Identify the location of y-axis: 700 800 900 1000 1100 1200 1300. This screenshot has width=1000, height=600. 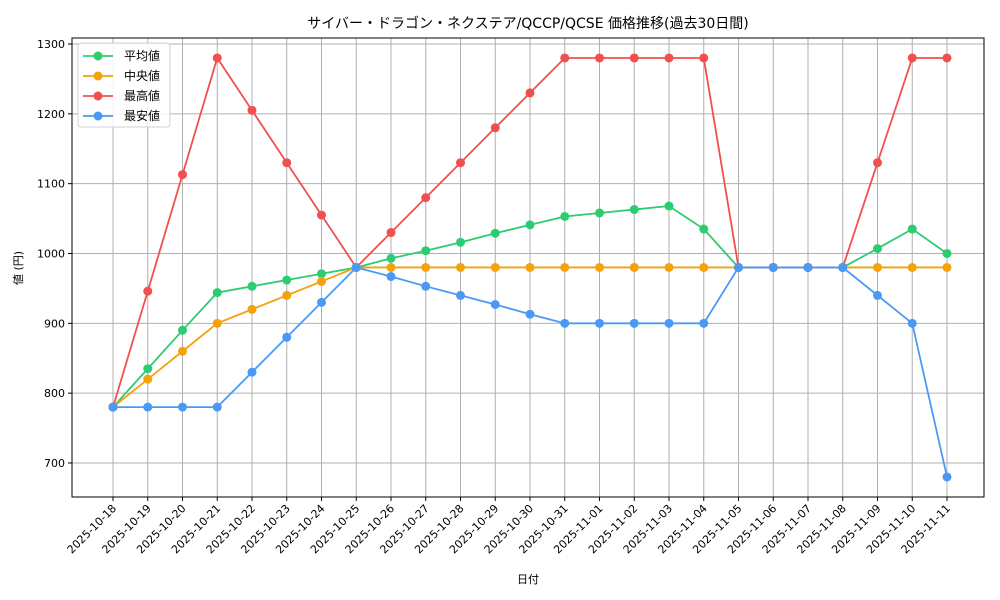
(54, 254).